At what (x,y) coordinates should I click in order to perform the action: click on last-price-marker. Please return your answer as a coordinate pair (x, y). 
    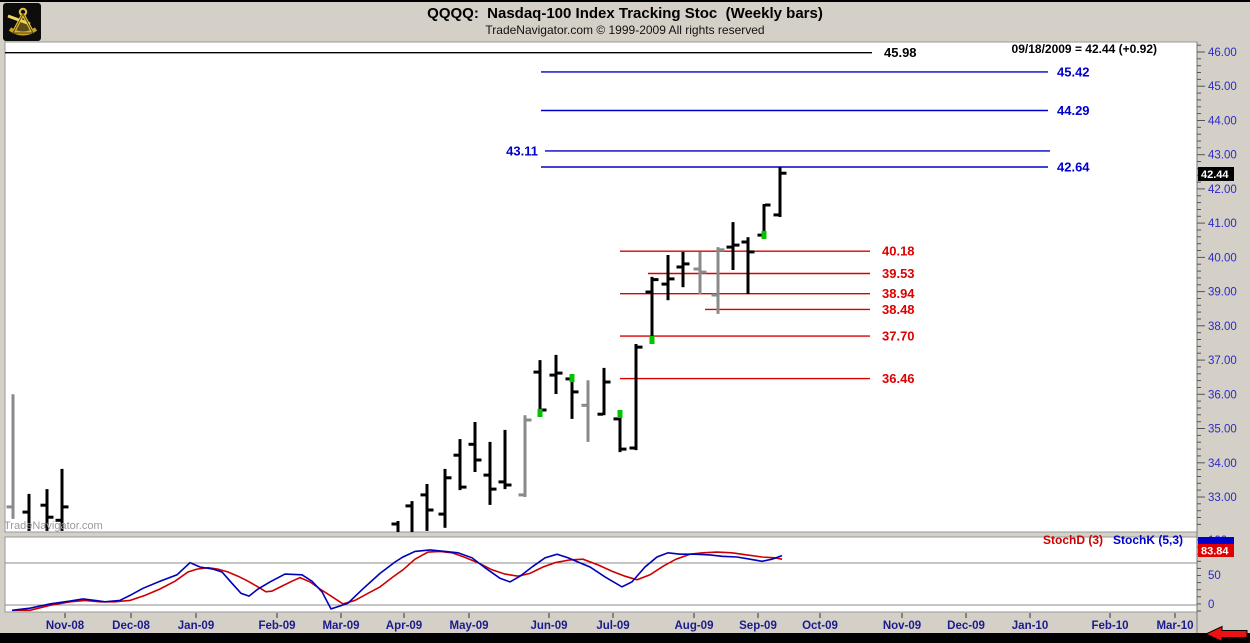
    Looking at the image, I should click on (1216, 174).